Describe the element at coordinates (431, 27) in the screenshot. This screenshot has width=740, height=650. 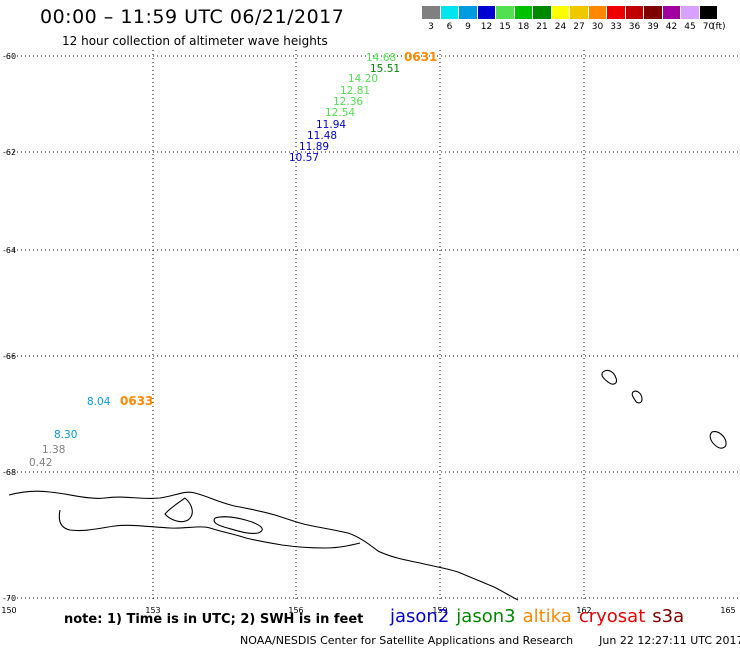
I see `legend-swatch-label: 3` at that location.